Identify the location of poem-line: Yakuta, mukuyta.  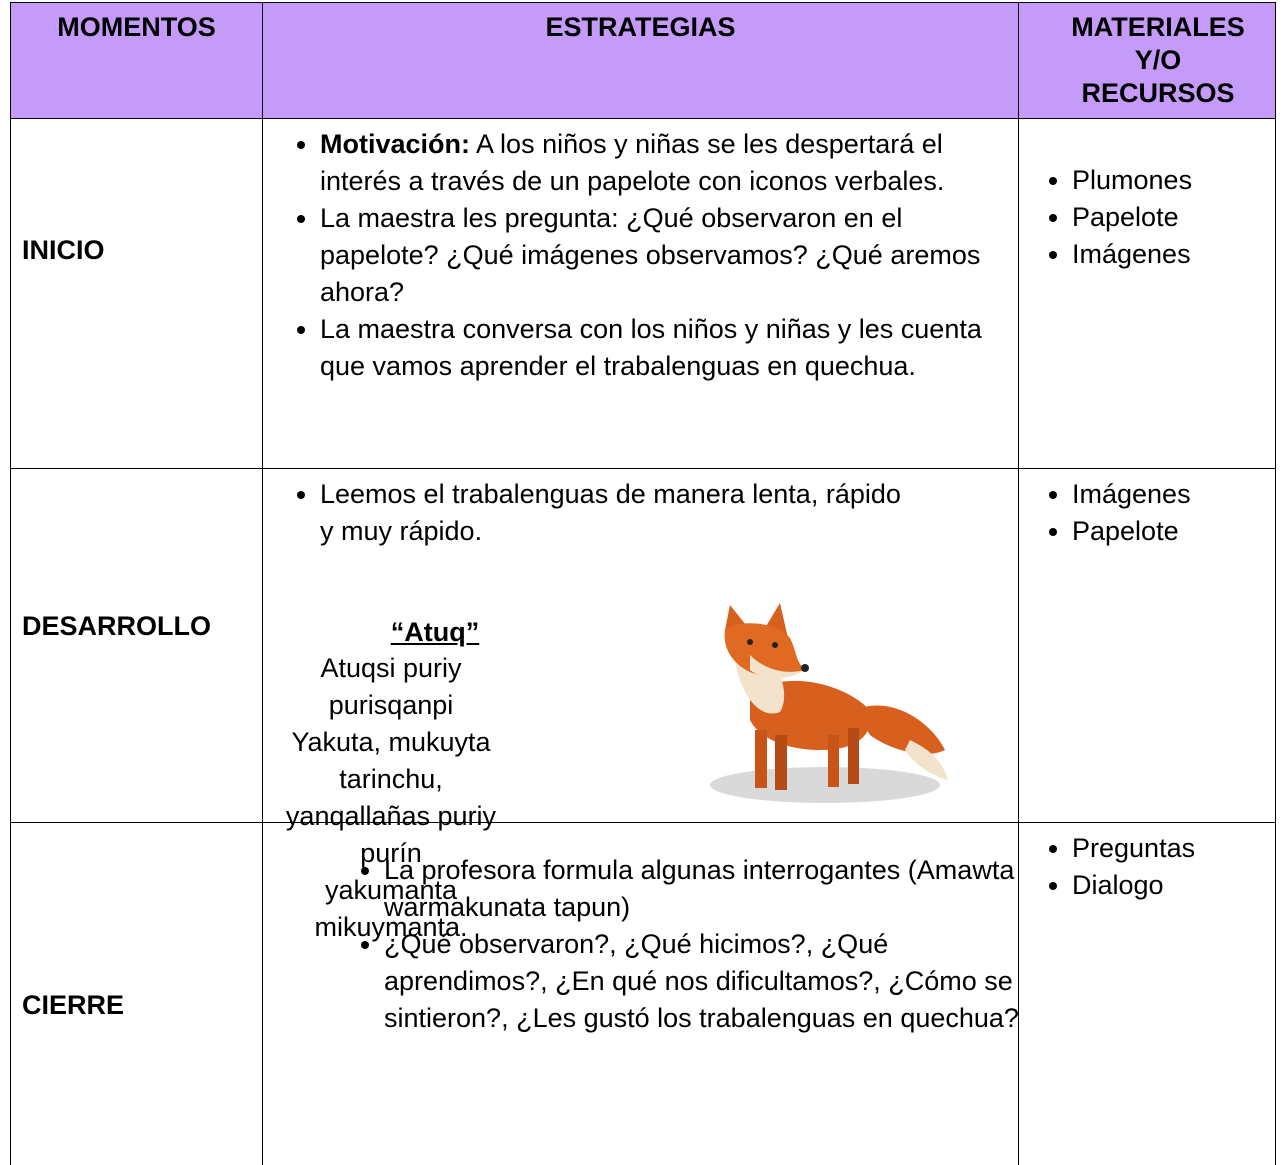
(391, 742).